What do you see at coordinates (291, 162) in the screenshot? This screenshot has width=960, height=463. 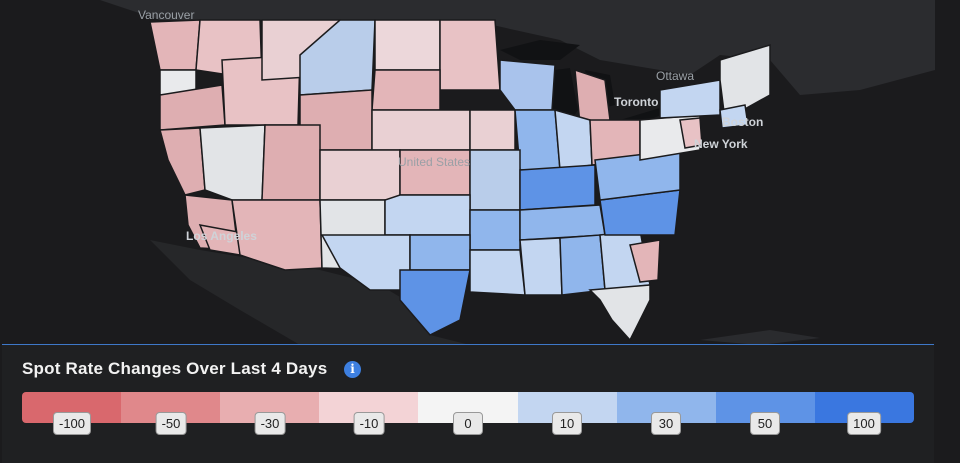 I see `region-utah` at bounding box center [291, 162].